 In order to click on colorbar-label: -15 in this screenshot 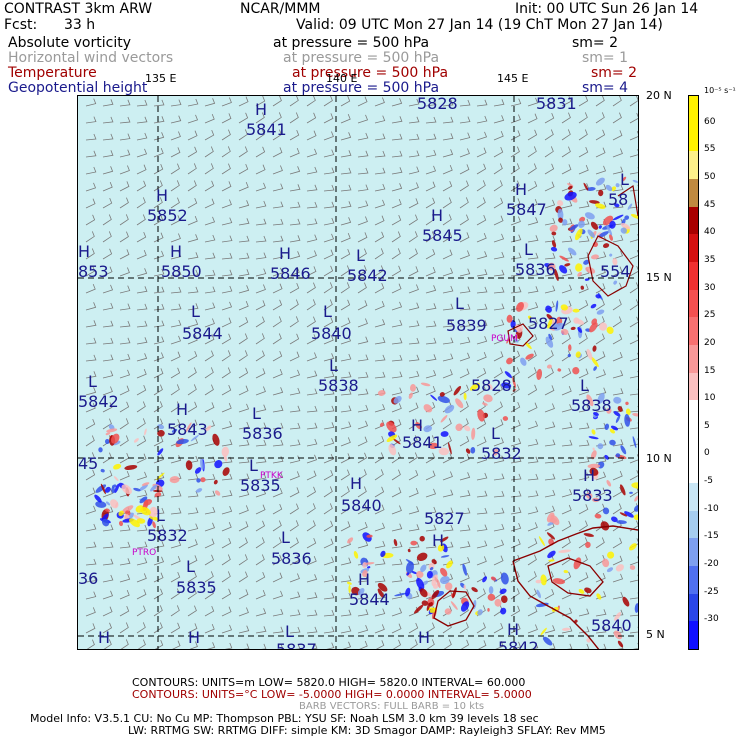, I will do `click(711, 536)`.